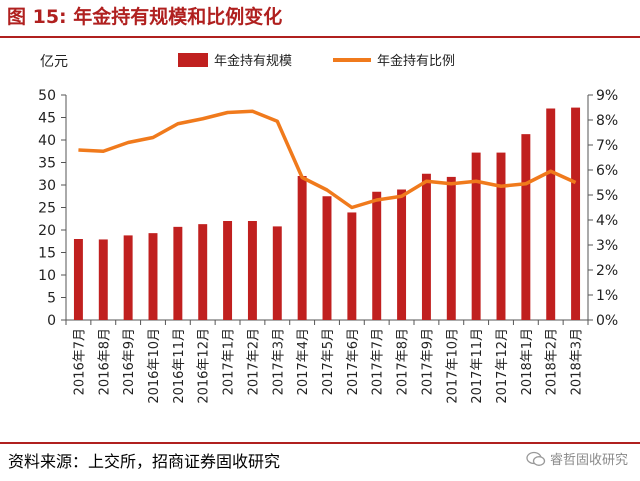 The width and height of the screenshot is (640, 481). What do you see at coordinates (51, 321) in the screenshot?
I see `y-left-tick-label: 0` at bounding box center [51, 321].